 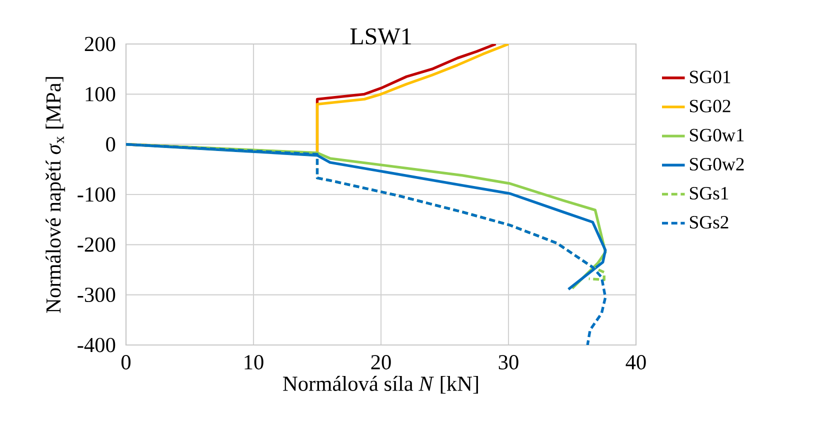 I want to click on chart-title: LSW1, so click(x=380, y=36).